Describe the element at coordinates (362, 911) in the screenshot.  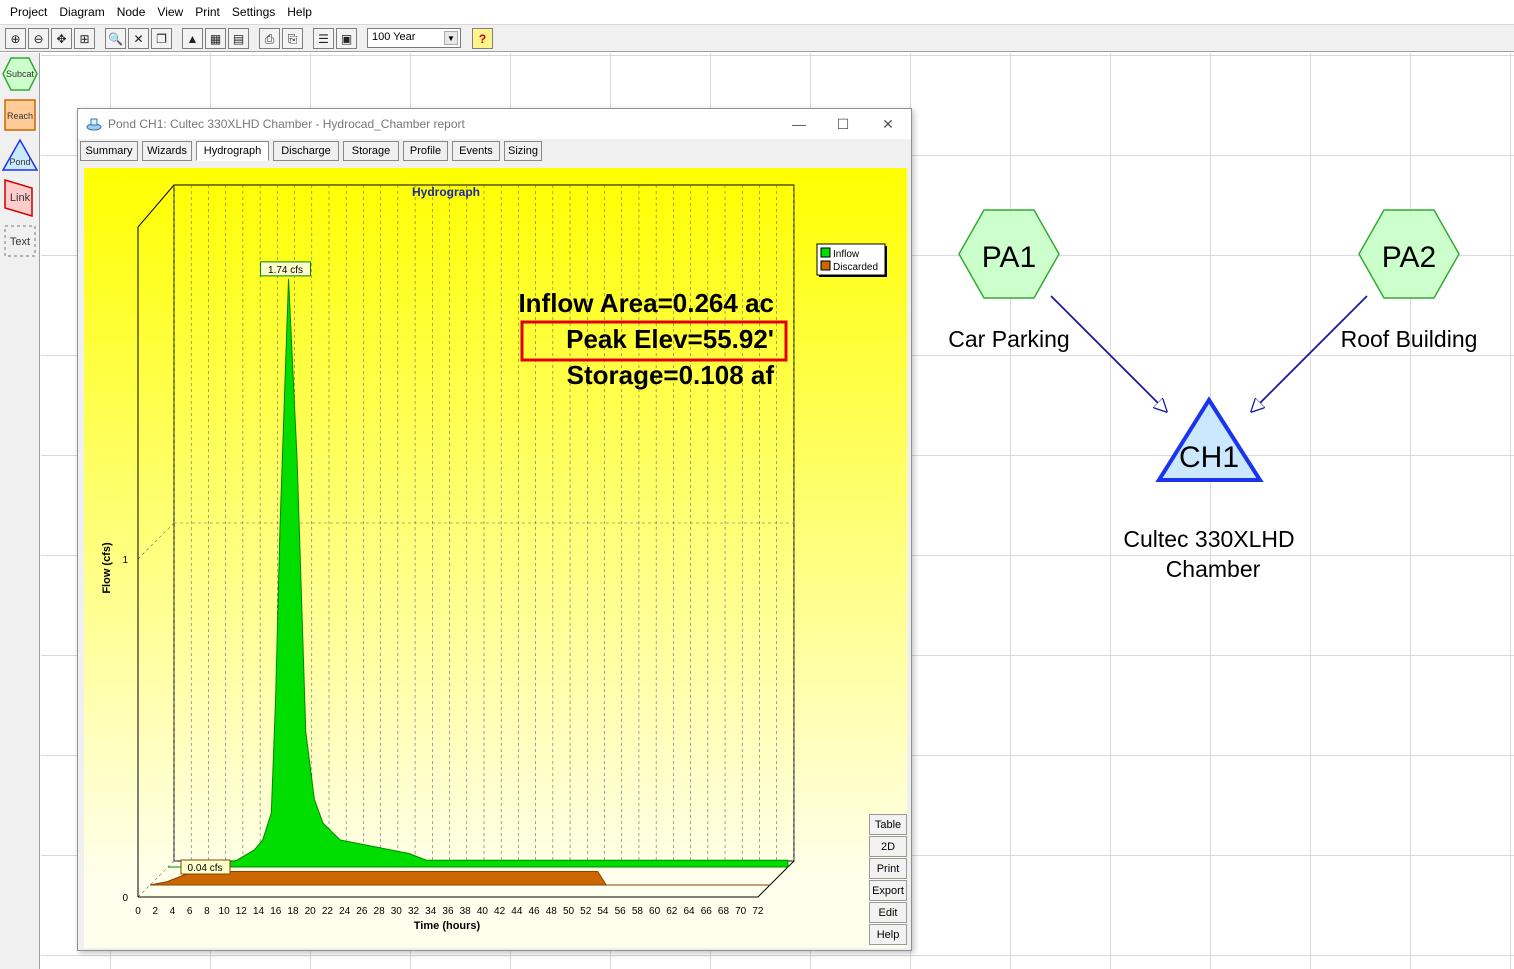
I see `x-tick-label-13: 26` at that location.